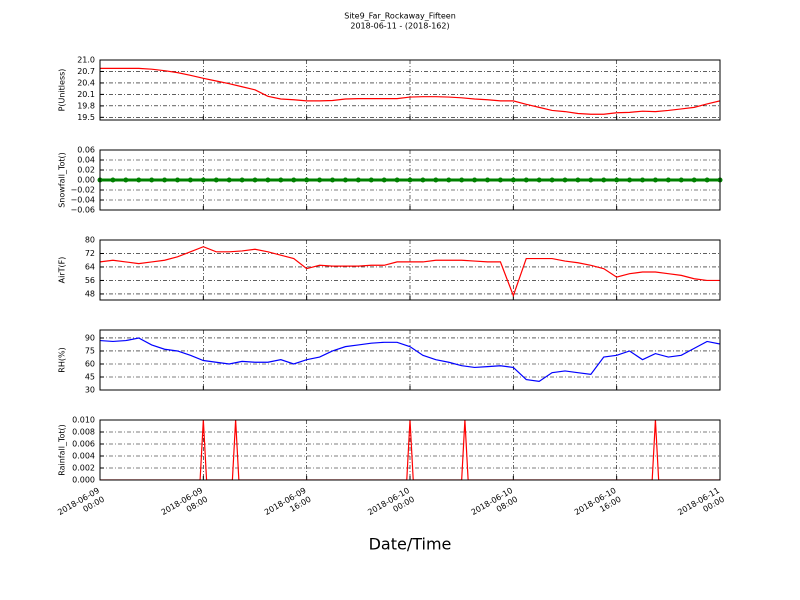 The width and height of the screenshot is (800, 600). Describe the element at coordinates (62, 450) in the screenshot. I see `y-axis-label: Rainfall_Tot()` at that location.